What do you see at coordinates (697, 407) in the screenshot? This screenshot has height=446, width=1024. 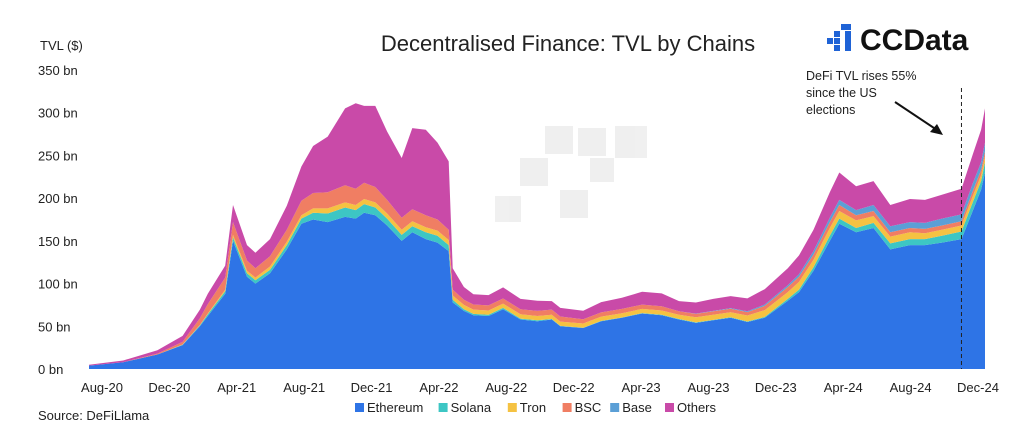 I see `legend-label-others: Others` at bounding box center [697, 407].